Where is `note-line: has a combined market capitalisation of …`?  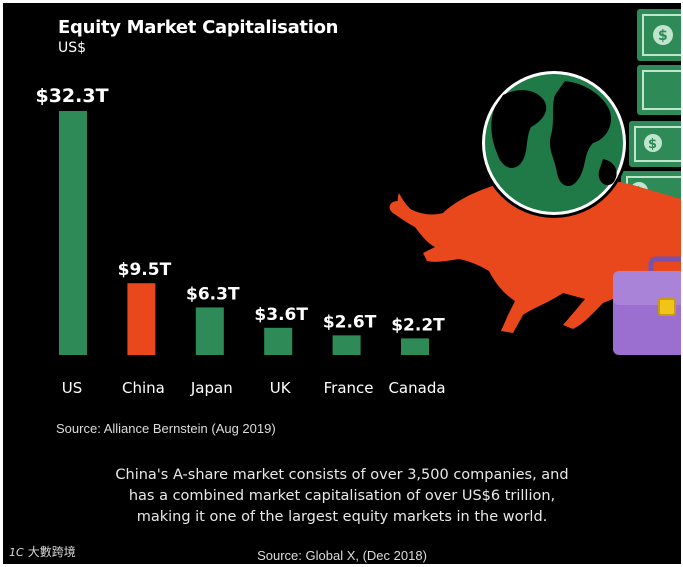
note-line: has a combined market capitalisation of … is located at coordinates (342, 496).